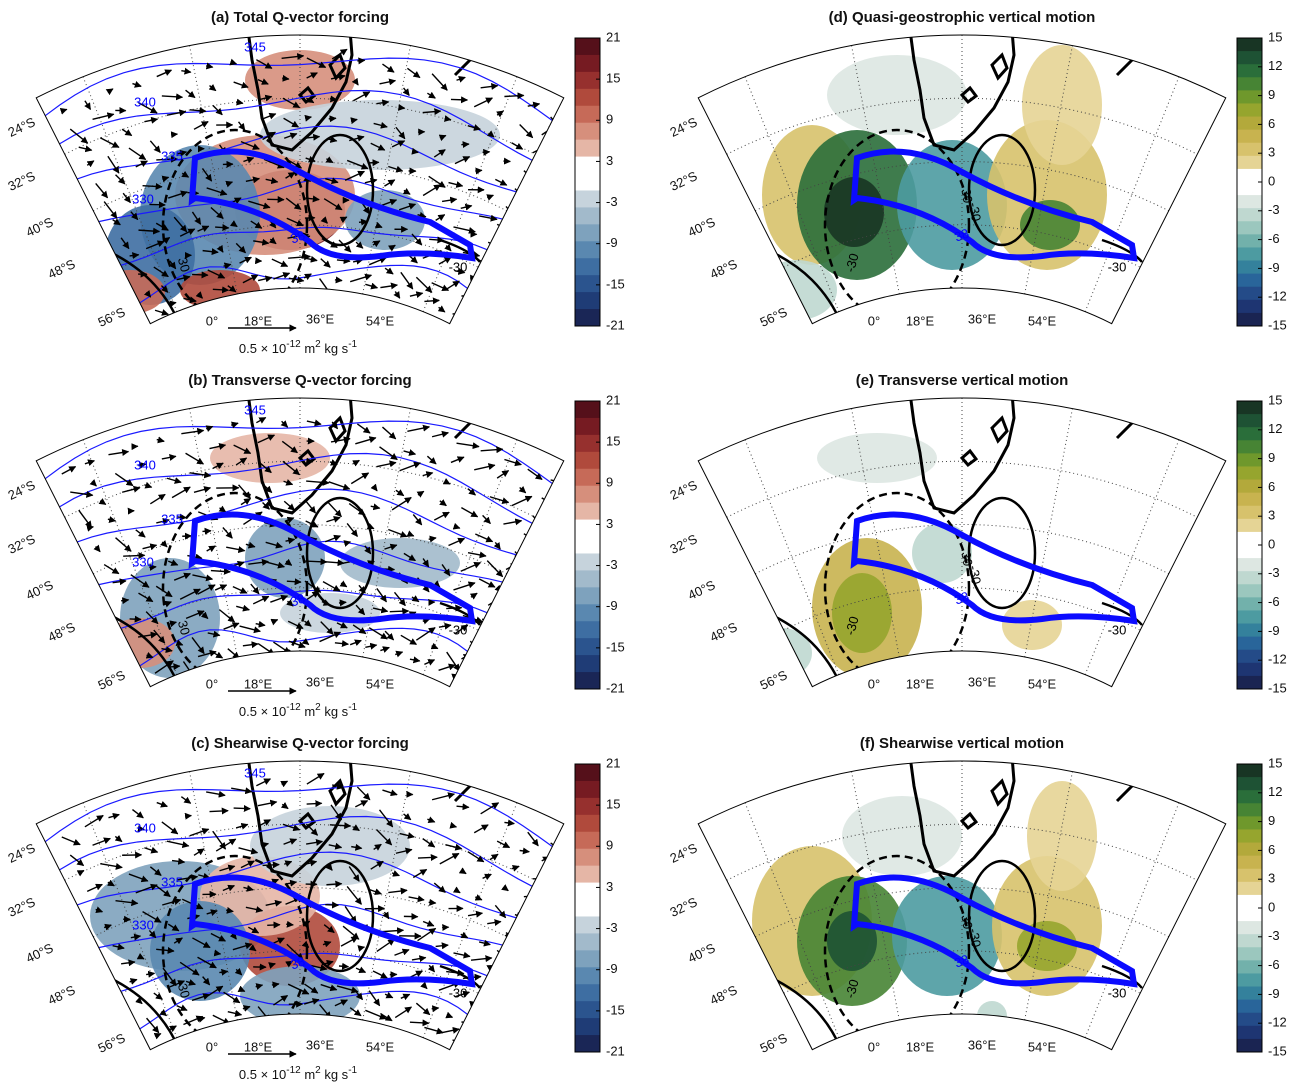 This screenshot has height=1087, width=1311. I want to click on pv-contour, so click(332, 205).